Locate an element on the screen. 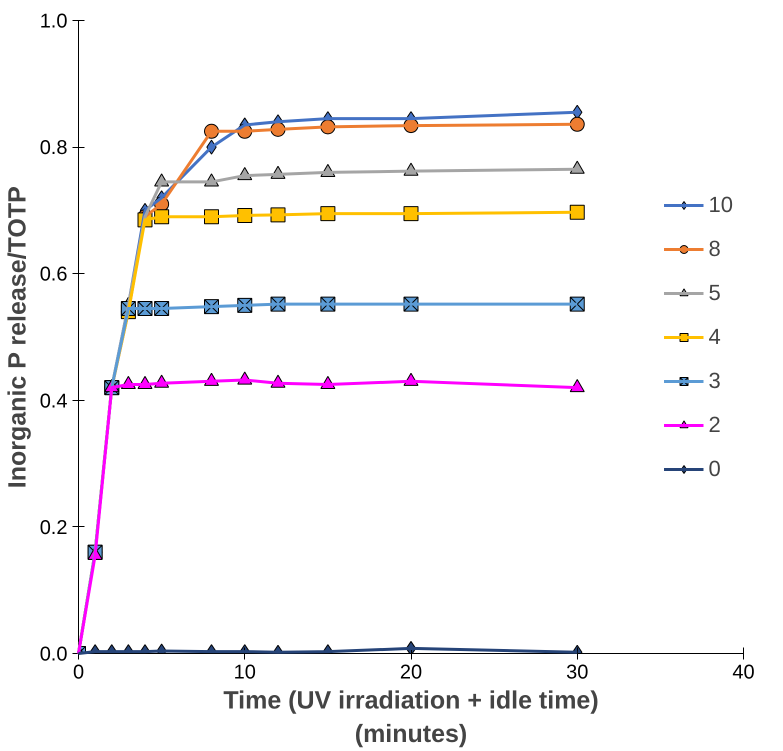 Image resolution: width=783 pixels, height=751 pixels. y-tick-label: 1.0 is located at coordinates (54, 21).